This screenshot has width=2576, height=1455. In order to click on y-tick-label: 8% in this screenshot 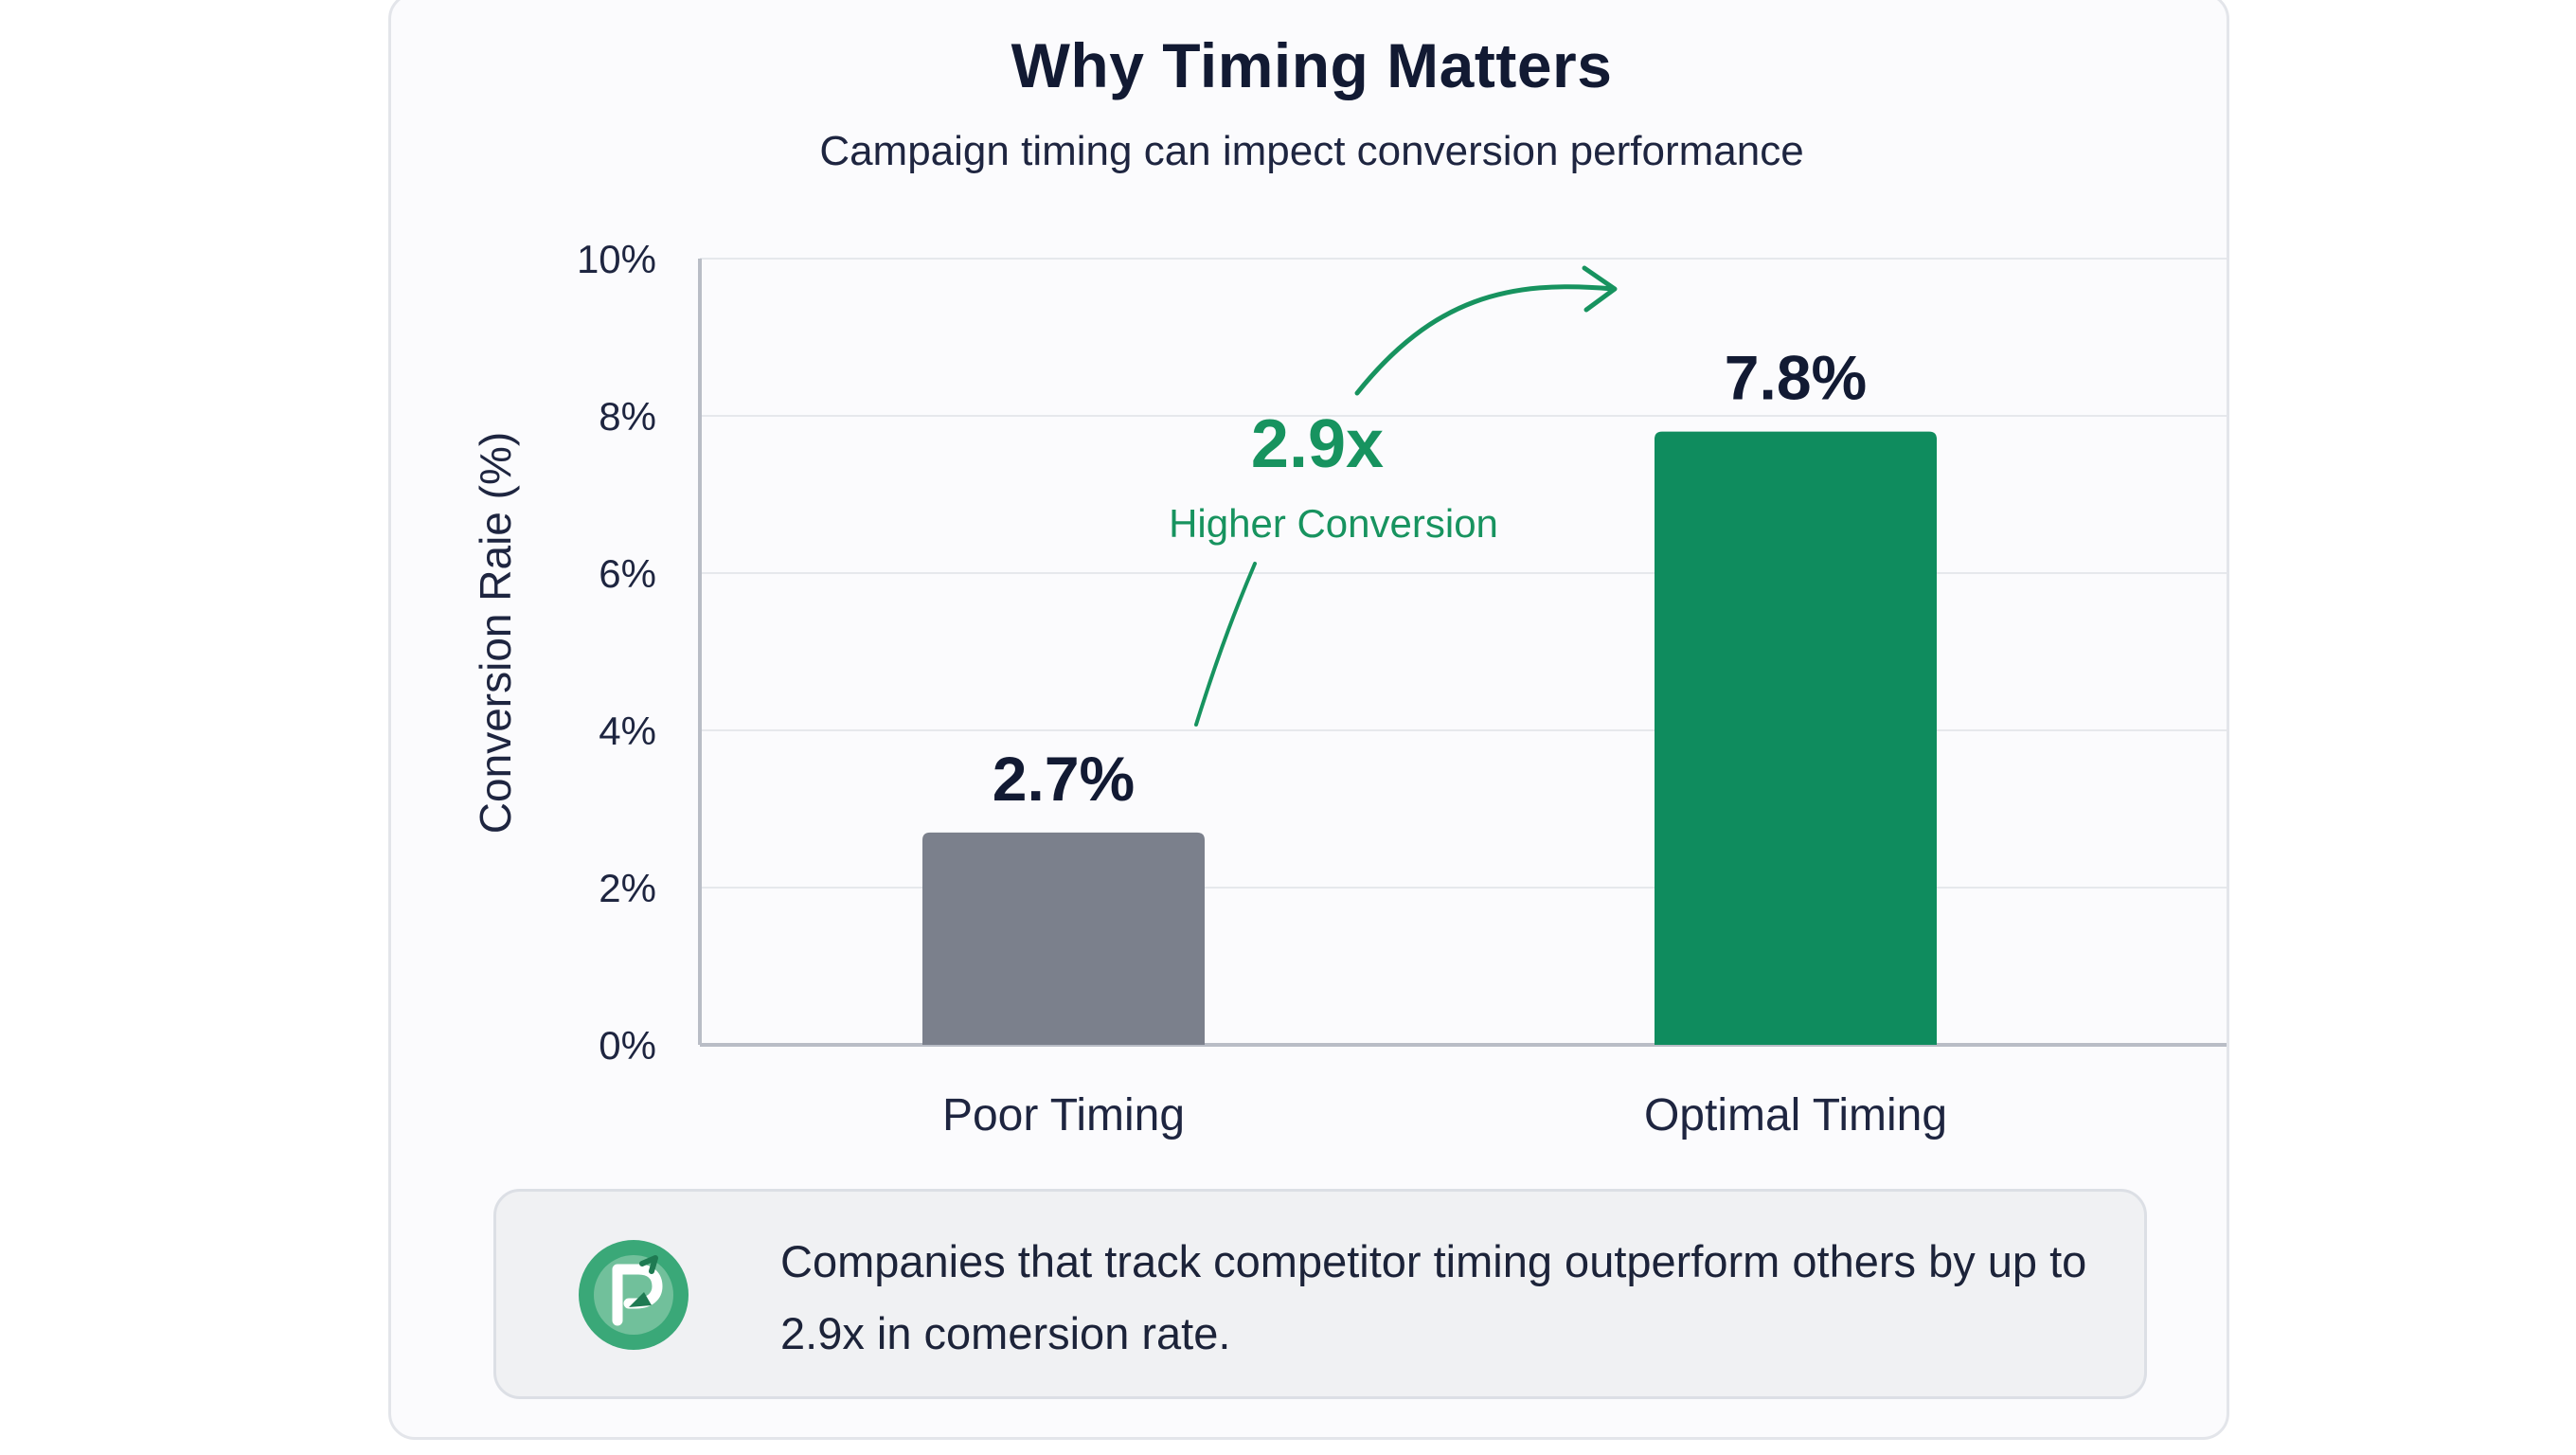, I will do `click(627, 416)`.